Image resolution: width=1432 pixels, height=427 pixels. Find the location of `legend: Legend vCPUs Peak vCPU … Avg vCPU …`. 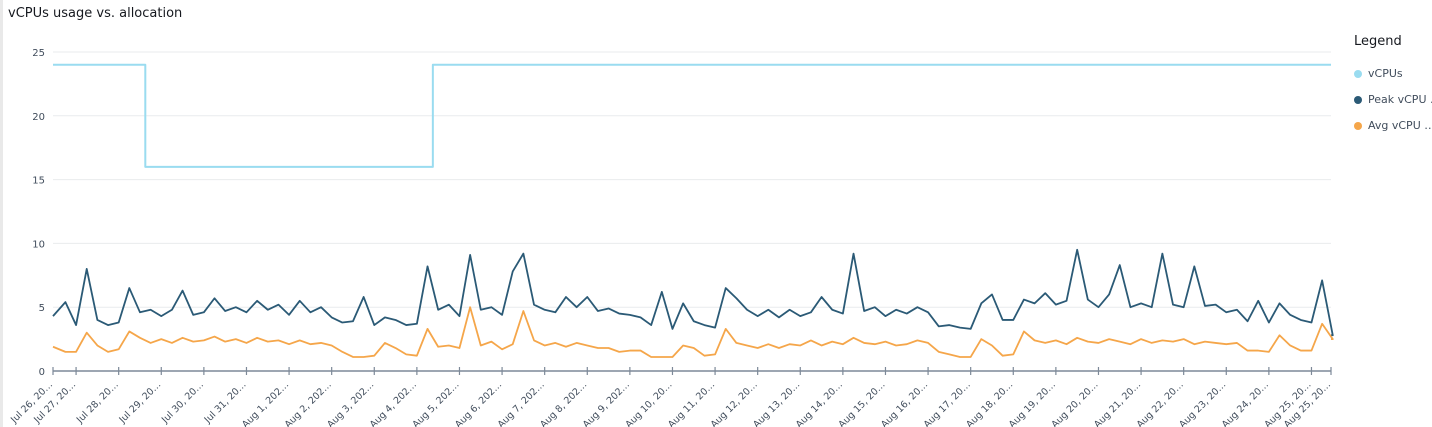

legend: Legend vCPUs Peak vCPU … Avg vCPU … is located at coordinates (1393, 89).